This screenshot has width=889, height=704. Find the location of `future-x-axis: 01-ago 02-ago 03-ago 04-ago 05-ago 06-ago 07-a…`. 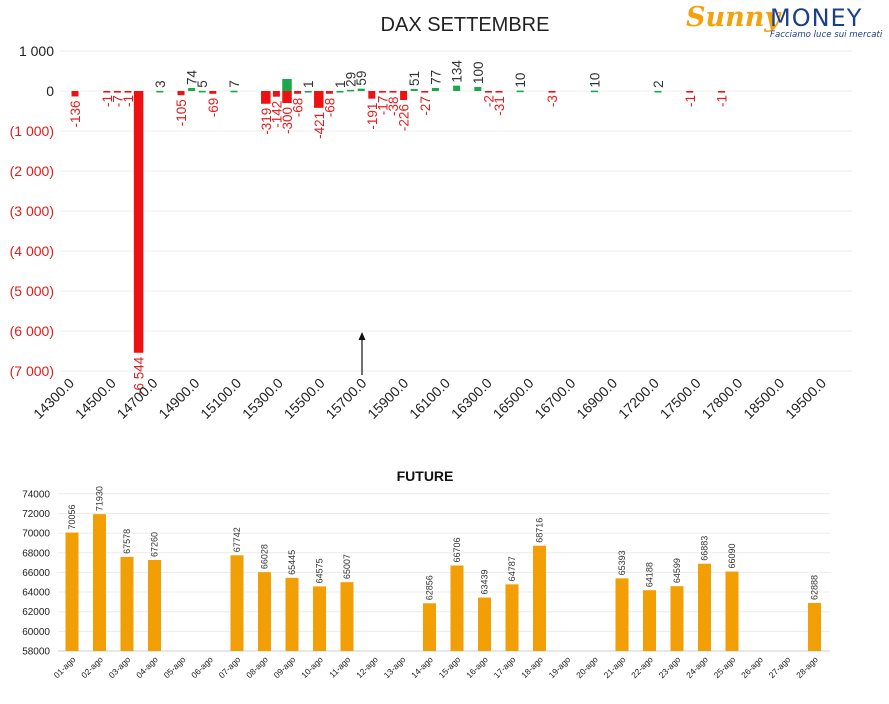

future-x-axis: 01-ago 02-ago 03-ago 04-ago 05-ago 06-ago 07-a… is located at coordinates (436, 667).